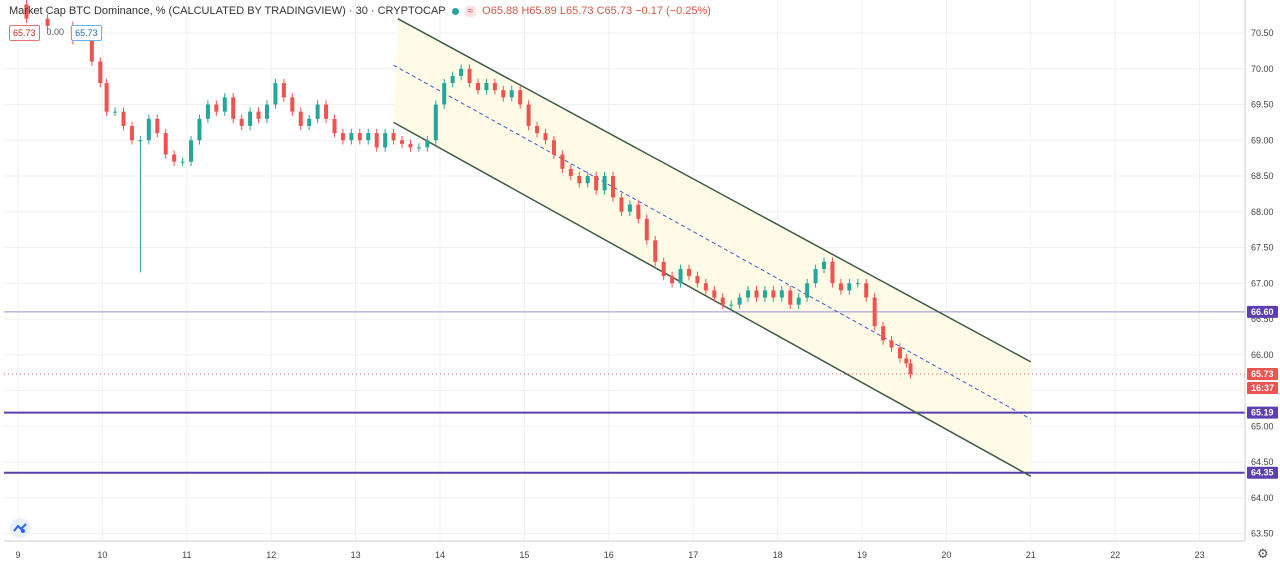 Image resolution: width=1280 pixels, height=568 pixels. Describe the element at coordinates (1262, 426) in the screenshot. I see `y-tick-label: 65.00` at that location.